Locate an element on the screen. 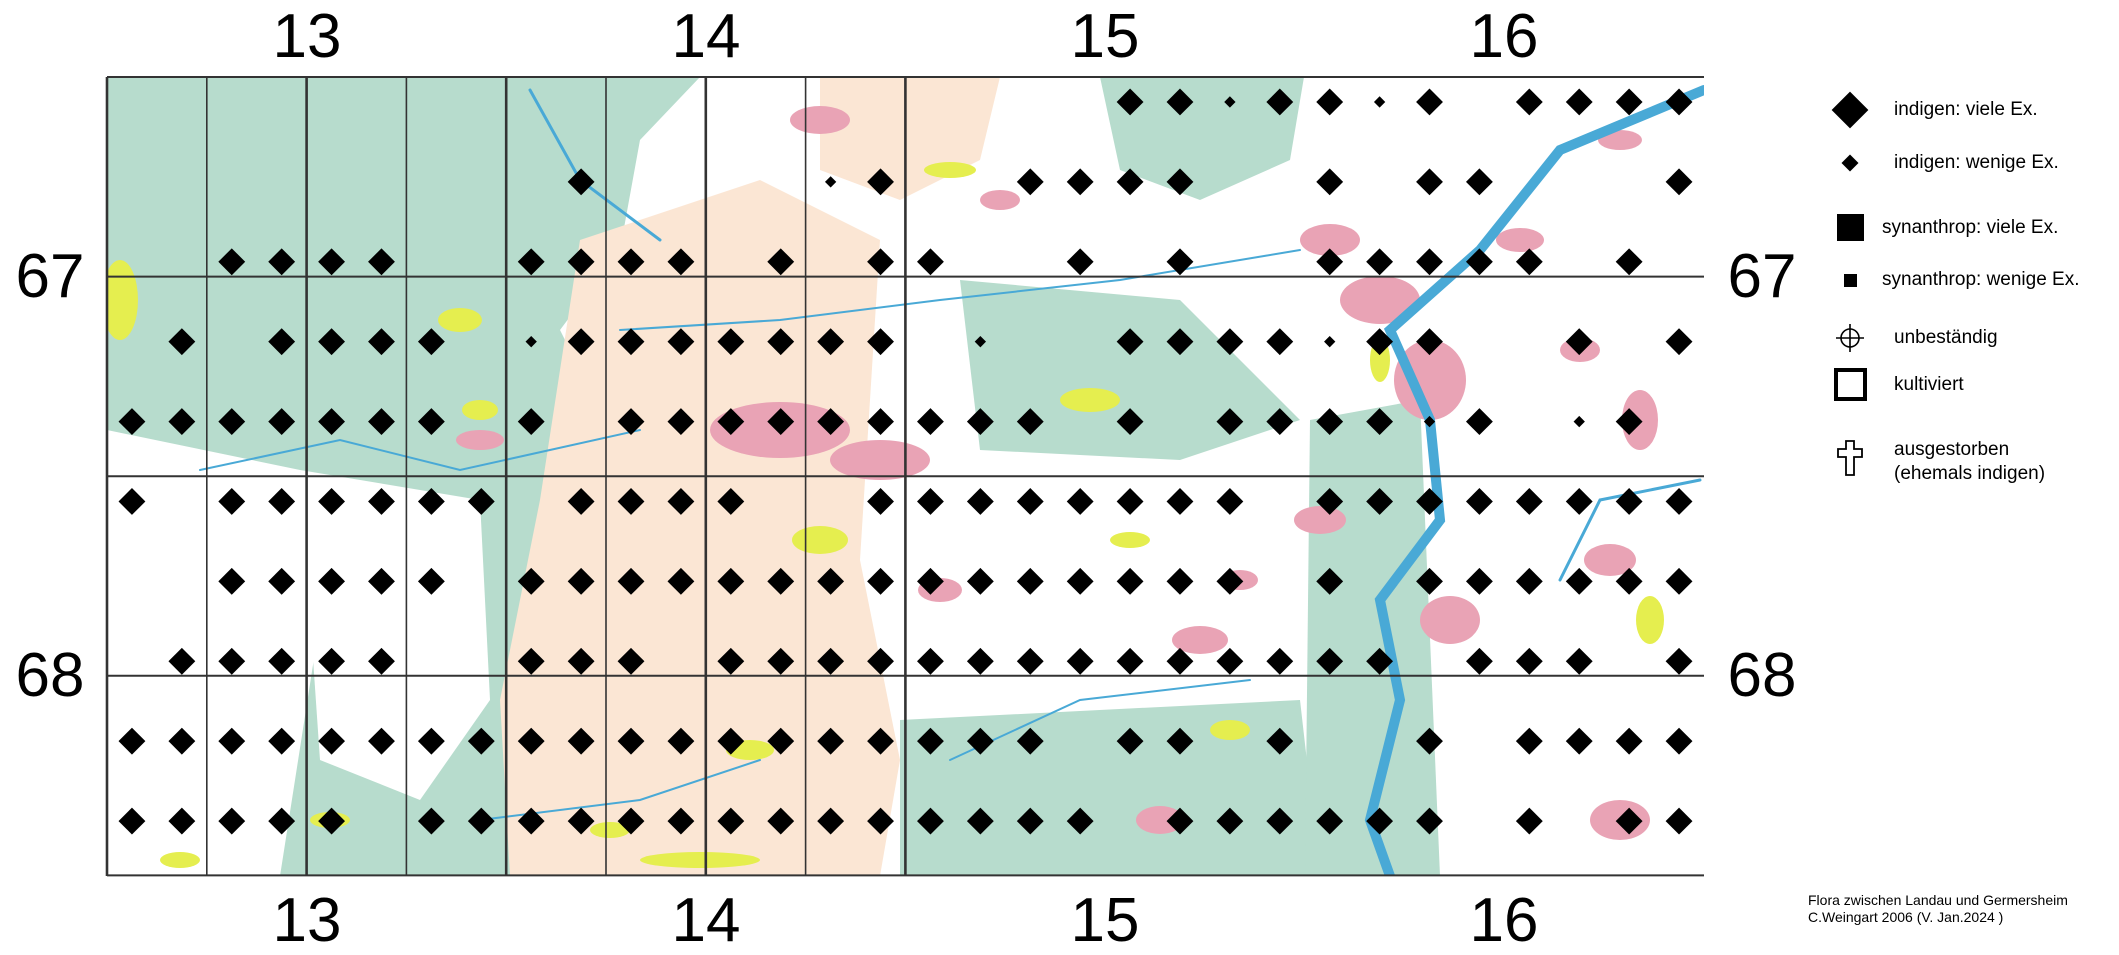  legend-label: indigen: viele Ex. is located at coordinates (1966, 110).